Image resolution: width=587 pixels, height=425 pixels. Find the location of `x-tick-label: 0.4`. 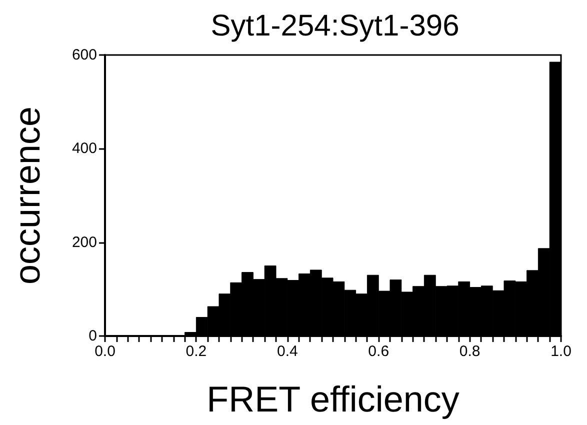

x-tick-label: 0.4 is located at coordinates (287, 351).